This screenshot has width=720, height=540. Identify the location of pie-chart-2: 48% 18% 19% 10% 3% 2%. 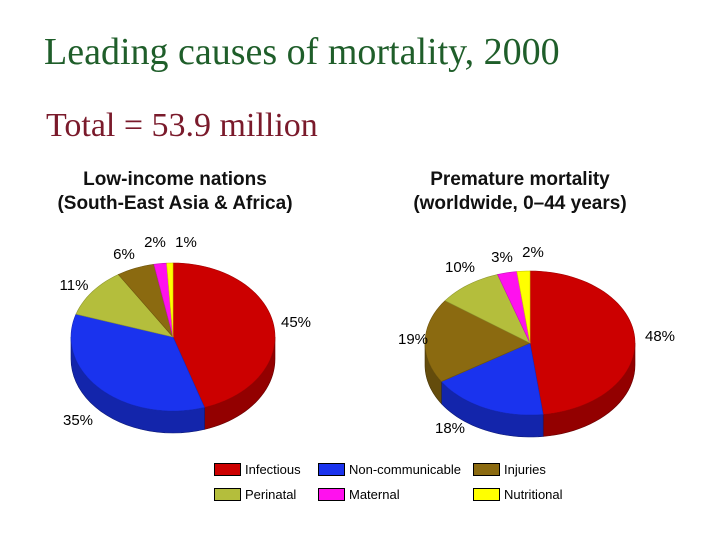
(536, 341).